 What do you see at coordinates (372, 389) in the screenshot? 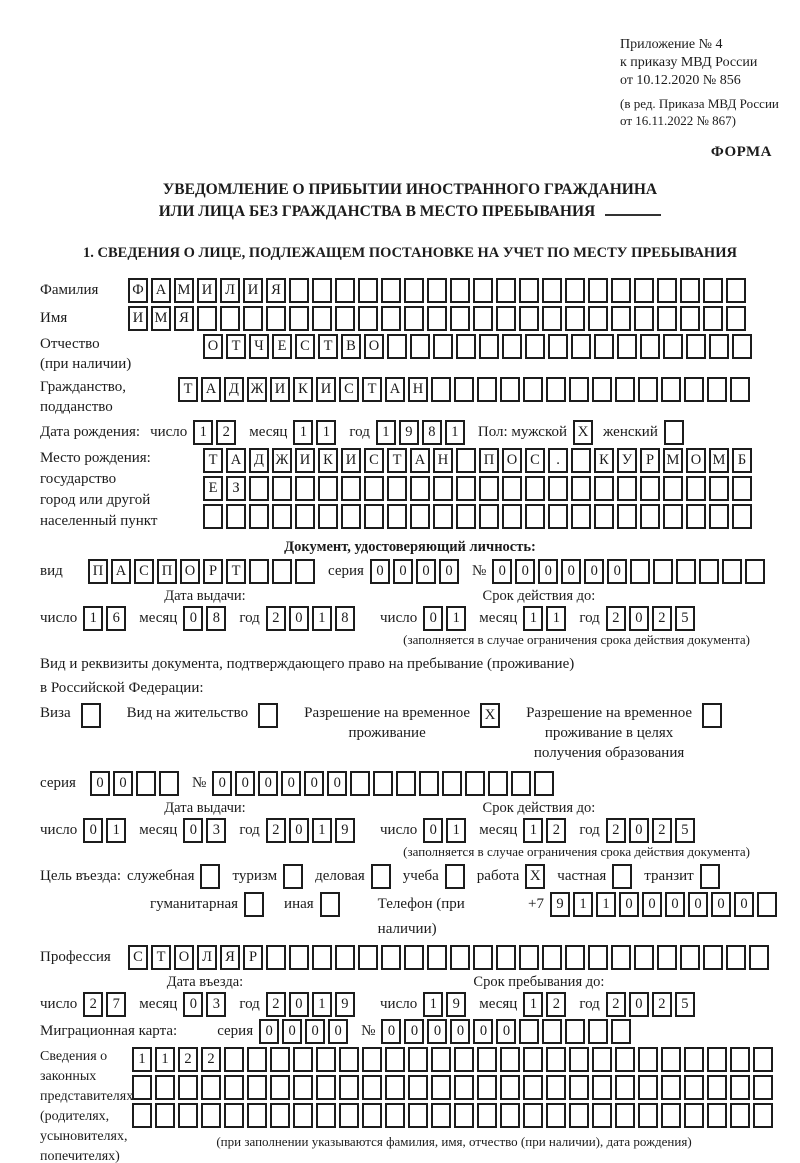
I see `char-box: Т` at bounding box center [372, 389].